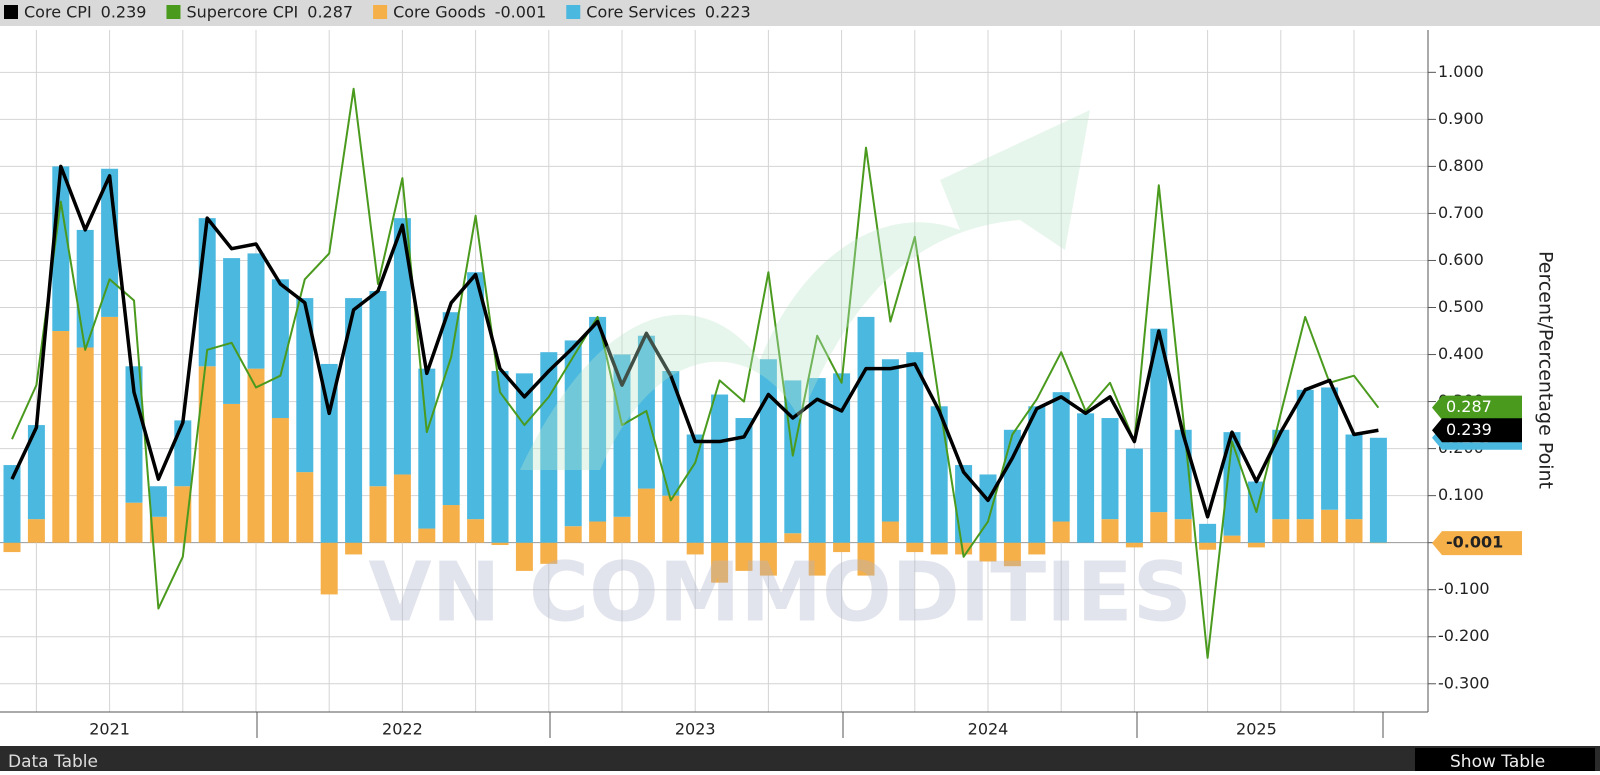 The image size is (1600, 775). I want to click on y-tick-label: 0.800, so click(1461, 165).